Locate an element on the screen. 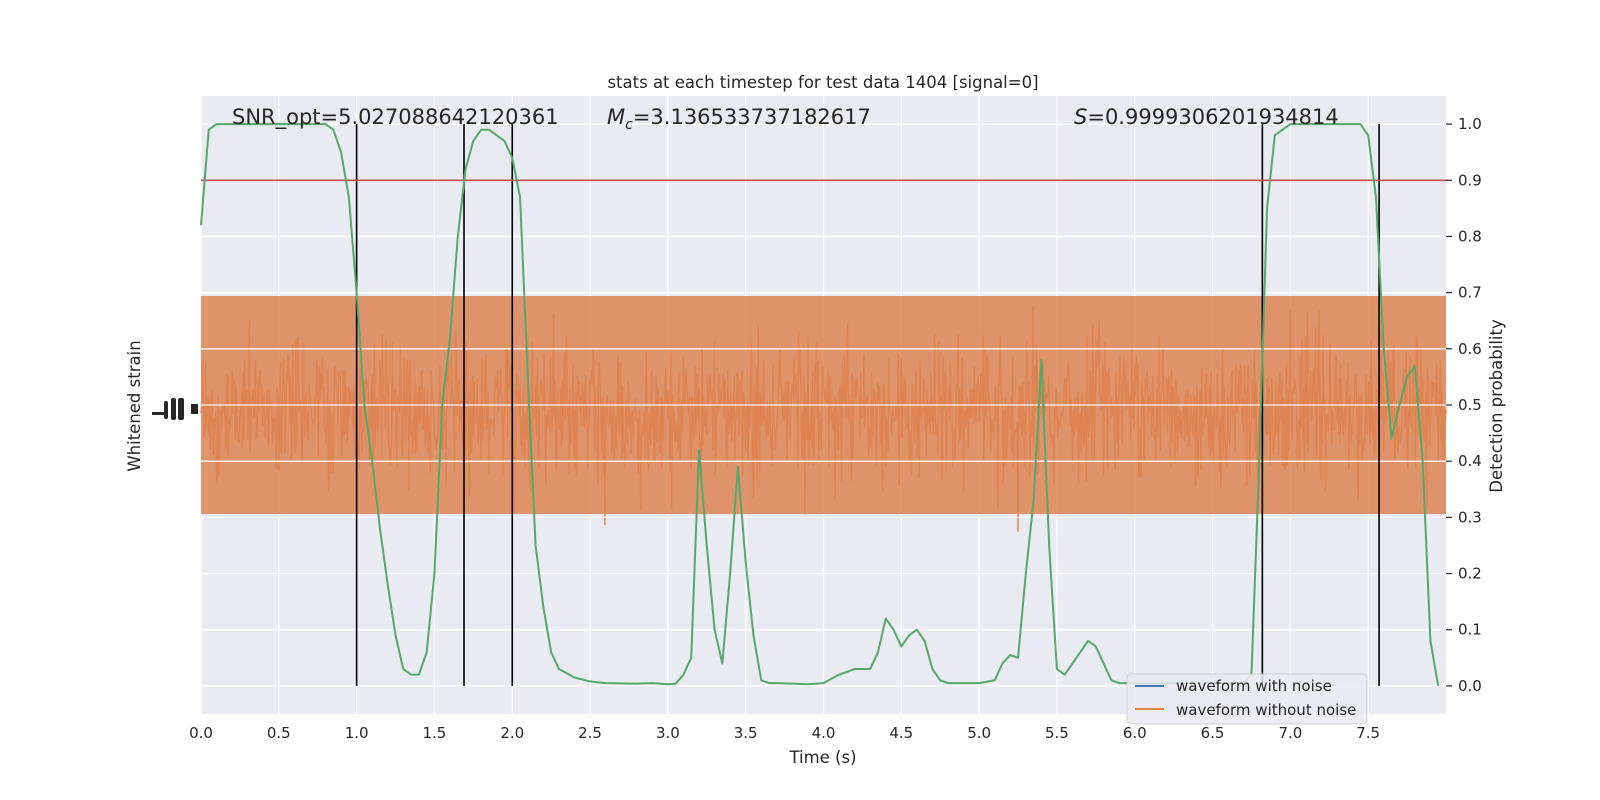 The width and height of the screenshot is (1600, 800). y-tick-label: 0.5 is located at coordinates (1470, 405).